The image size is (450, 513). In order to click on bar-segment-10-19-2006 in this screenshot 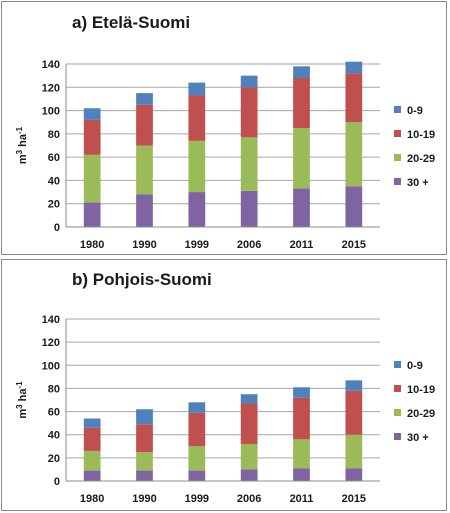, I will do `click(249, 423)`.